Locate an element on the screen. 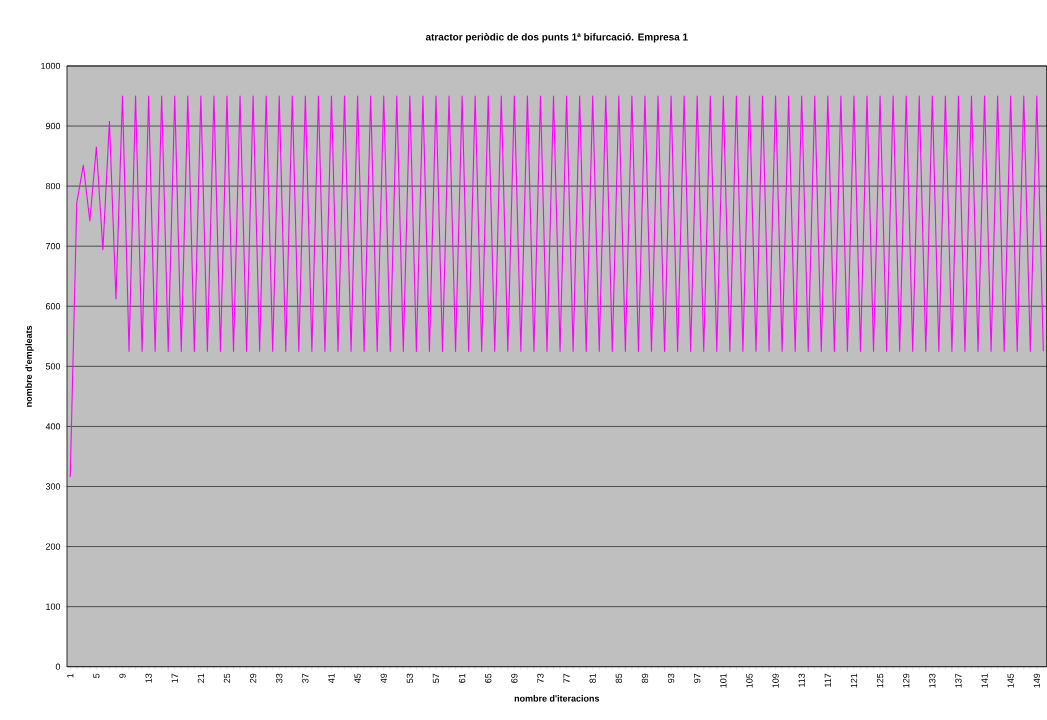 Image resolution: width=1047 pixels, height=720 pixels. x-tick-label: 57 is located at coordinates (436, 678).